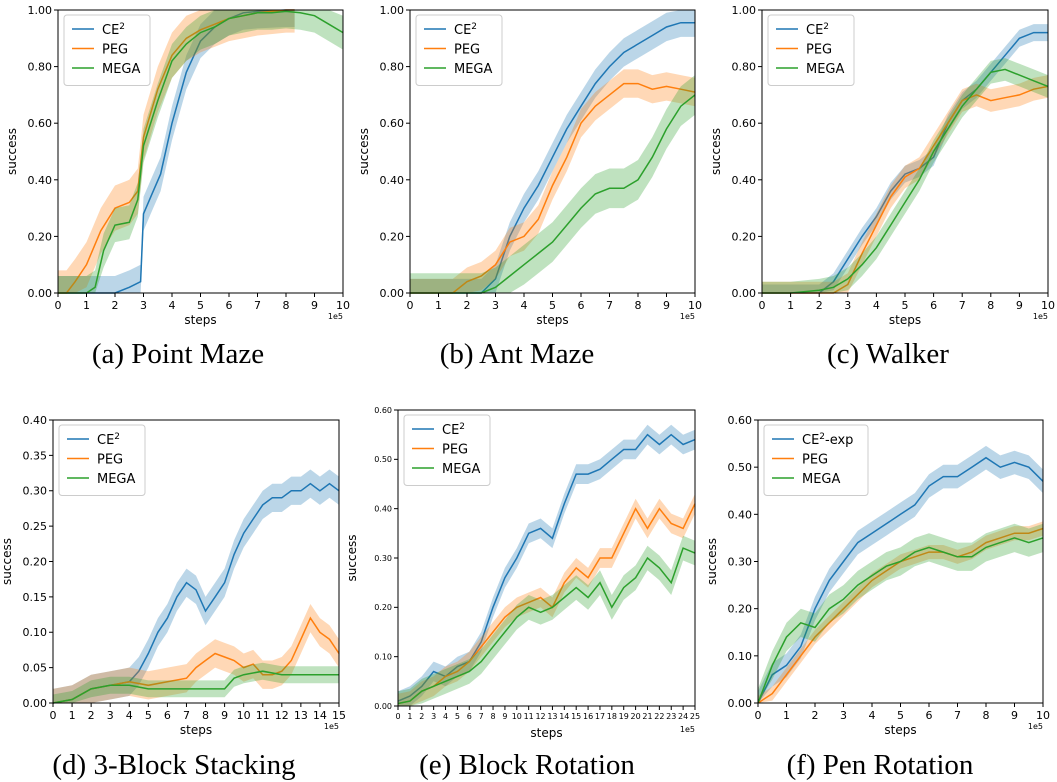 The image size is (1057, 782). I want to click on y-tick-label: 0.05, so click(35, 668).